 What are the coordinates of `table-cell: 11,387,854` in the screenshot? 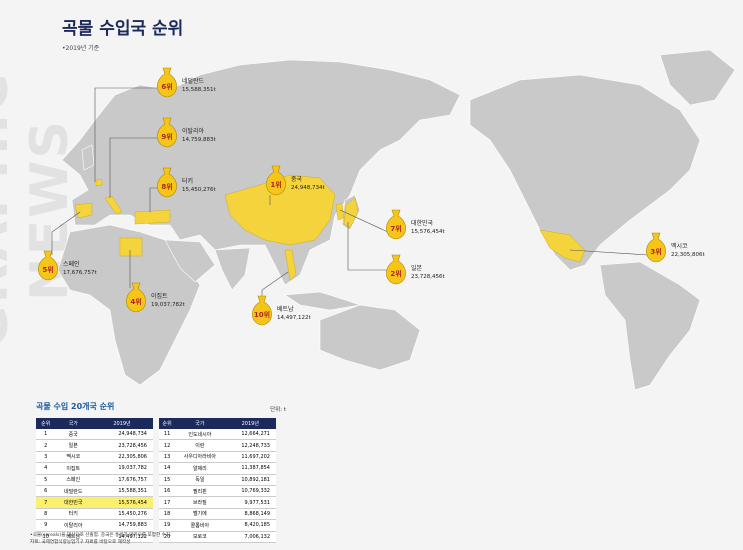 It's located at (250, 468).